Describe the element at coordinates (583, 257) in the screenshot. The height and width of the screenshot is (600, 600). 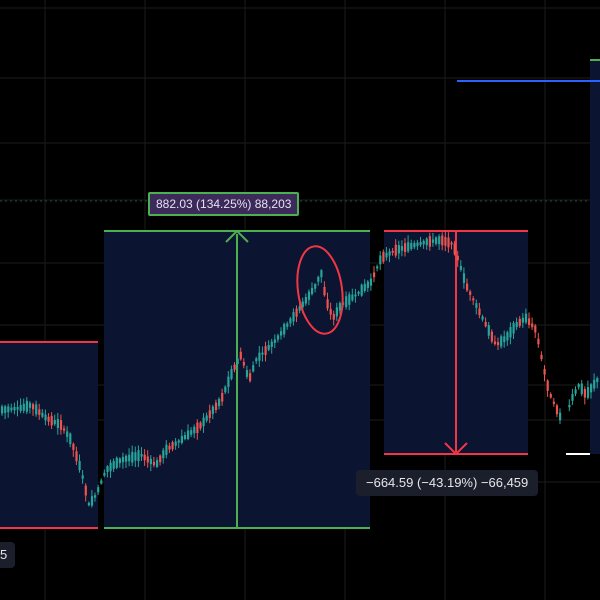
I see `measure-range-right` at that location.